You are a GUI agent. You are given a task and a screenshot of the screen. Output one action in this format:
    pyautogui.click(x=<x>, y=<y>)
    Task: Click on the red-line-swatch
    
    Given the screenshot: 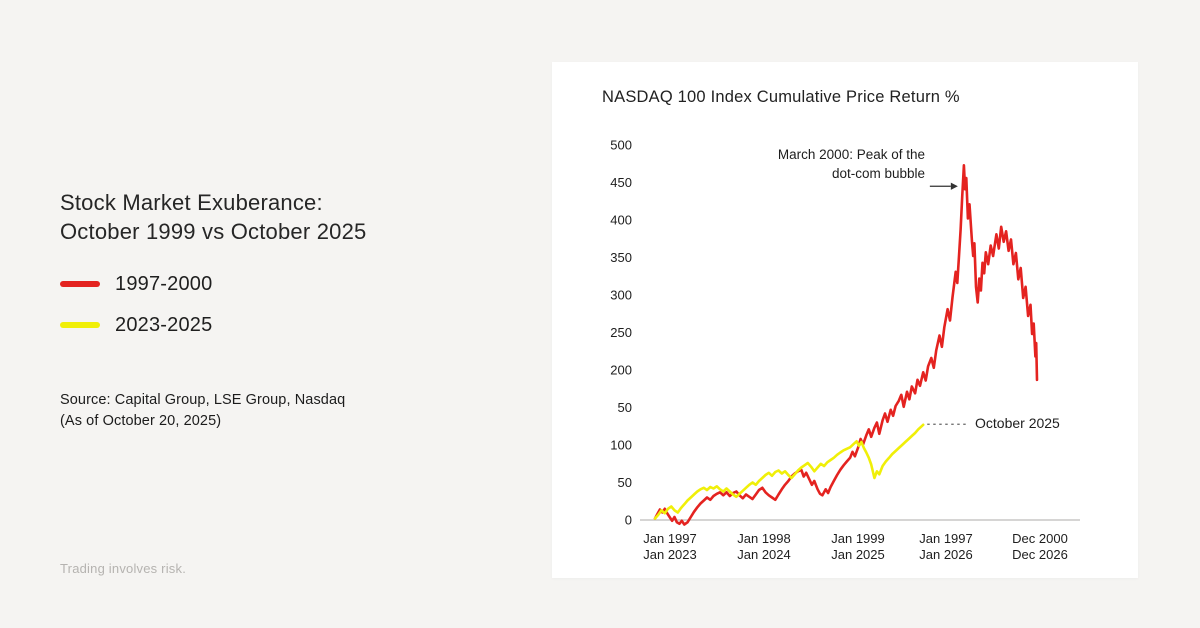 What is the action you would take?
    pyautogui.click(x=80, y=284)
    